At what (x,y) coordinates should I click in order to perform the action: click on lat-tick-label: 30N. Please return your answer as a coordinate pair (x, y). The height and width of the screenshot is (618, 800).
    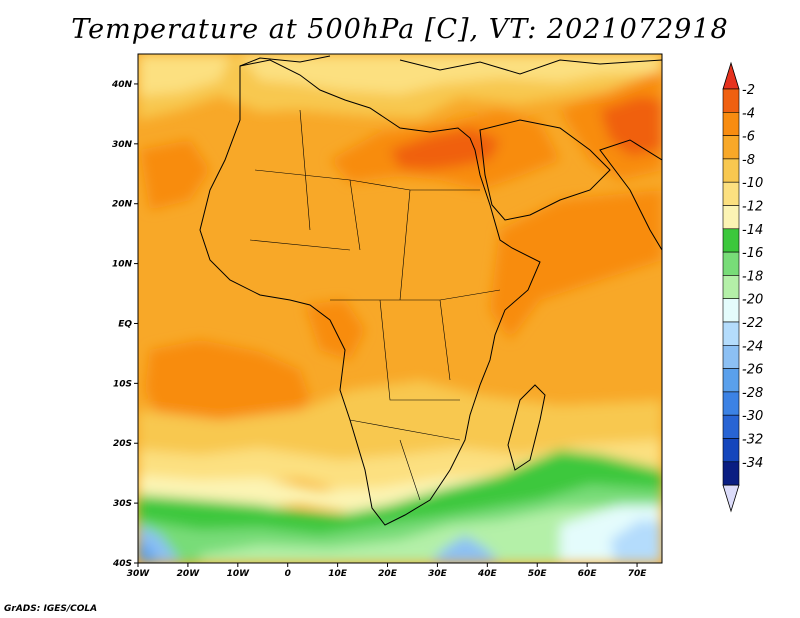
    Looking at the image, I should click on (122, 145).